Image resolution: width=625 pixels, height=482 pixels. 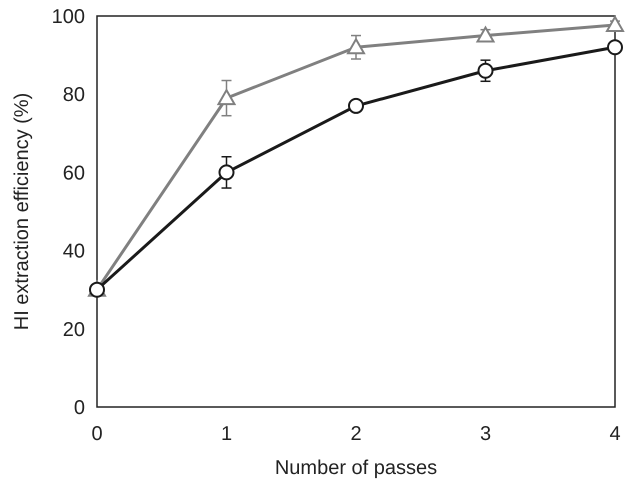 What do you see at coordinates (226, 434) in the screenshot?
I see `x-tick-label: 1` at bounding box center [226, 434].